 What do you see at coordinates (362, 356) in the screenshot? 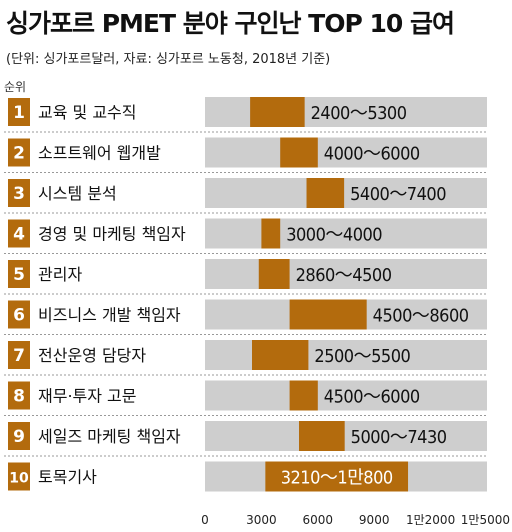
I see `value-label: 2500～5500` at bounding box center [362, 356].